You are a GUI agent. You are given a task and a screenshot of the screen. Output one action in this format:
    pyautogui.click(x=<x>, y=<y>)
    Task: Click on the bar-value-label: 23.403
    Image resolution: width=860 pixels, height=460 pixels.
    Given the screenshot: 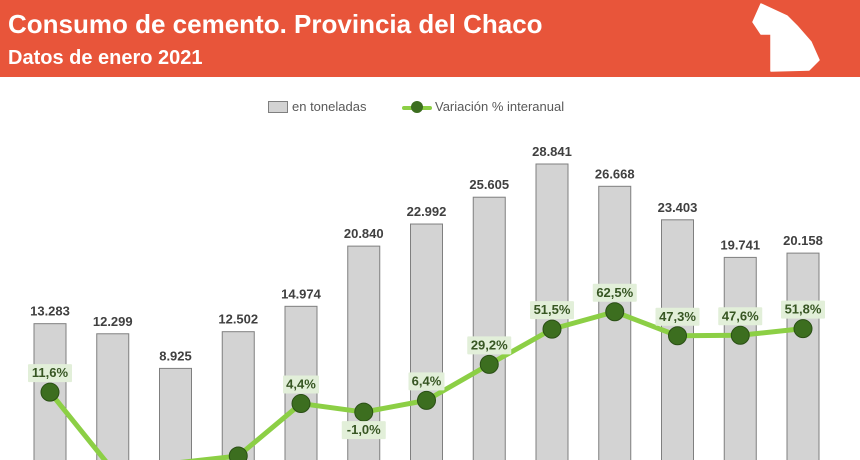 What is the action you would take?
    pyautogui.click(x=678, y=207)
    